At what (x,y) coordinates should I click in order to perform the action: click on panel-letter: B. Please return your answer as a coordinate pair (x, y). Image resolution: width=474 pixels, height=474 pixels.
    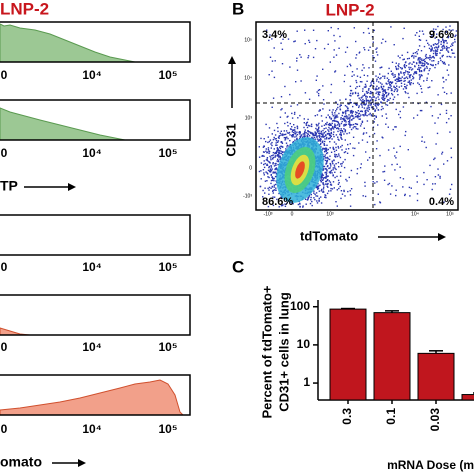
    Looking at the image, I should click on (238, 9).